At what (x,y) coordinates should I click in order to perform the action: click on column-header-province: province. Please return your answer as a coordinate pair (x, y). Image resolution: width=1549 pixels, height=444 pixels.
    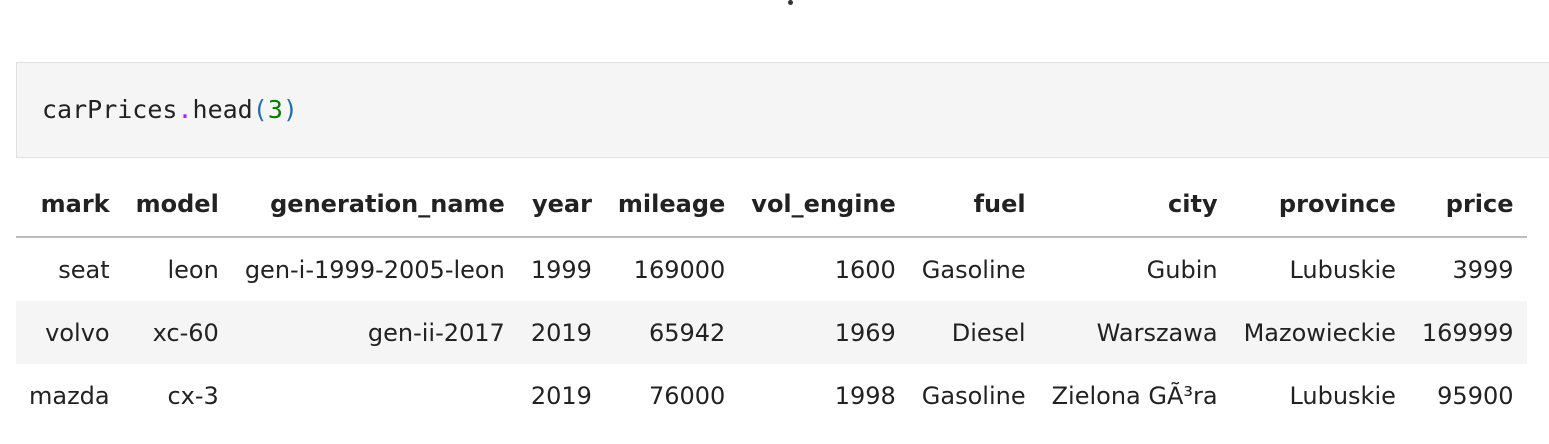
    Looking at the image, I should click on (1319, 205).